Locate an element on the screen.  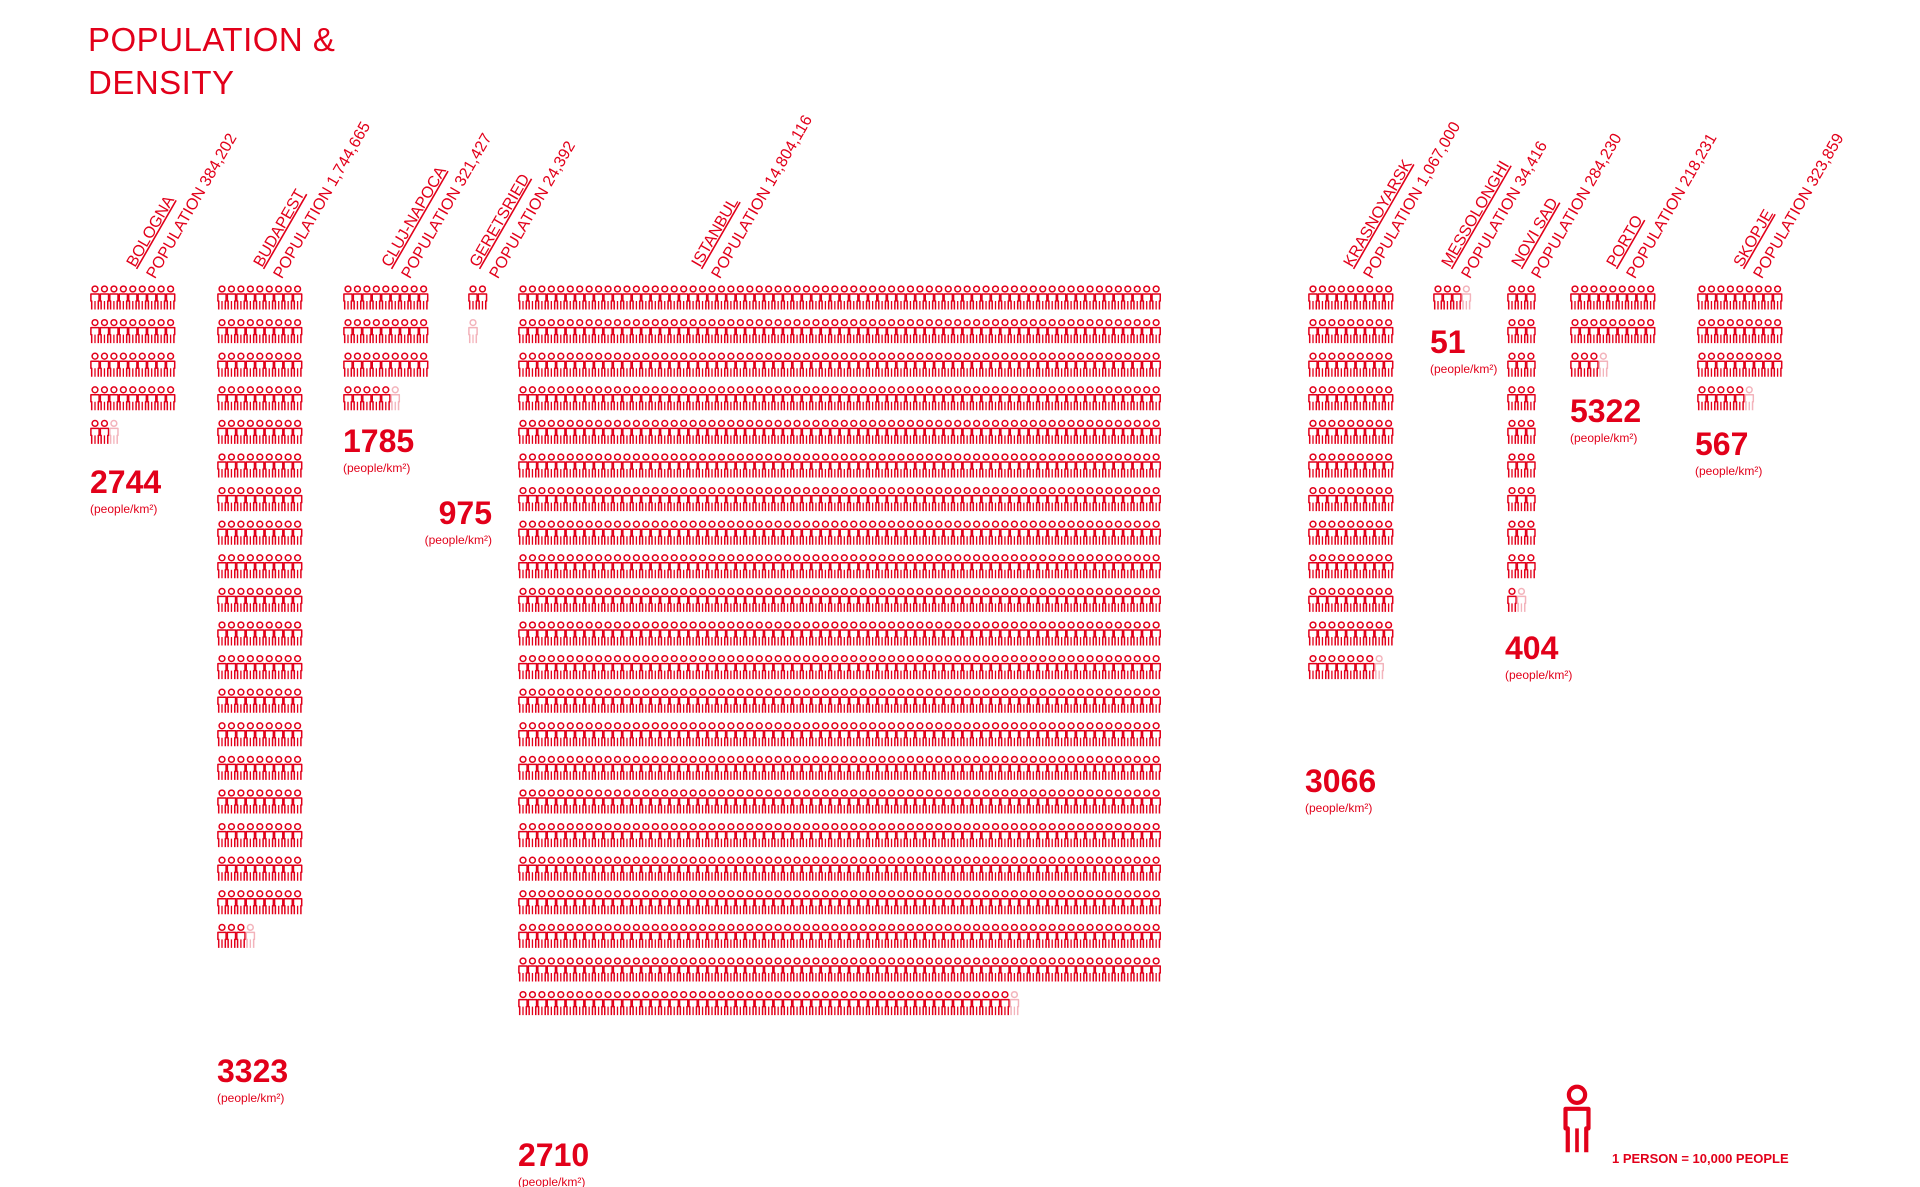
person-icon-partial is located at coordinates (114, 432).